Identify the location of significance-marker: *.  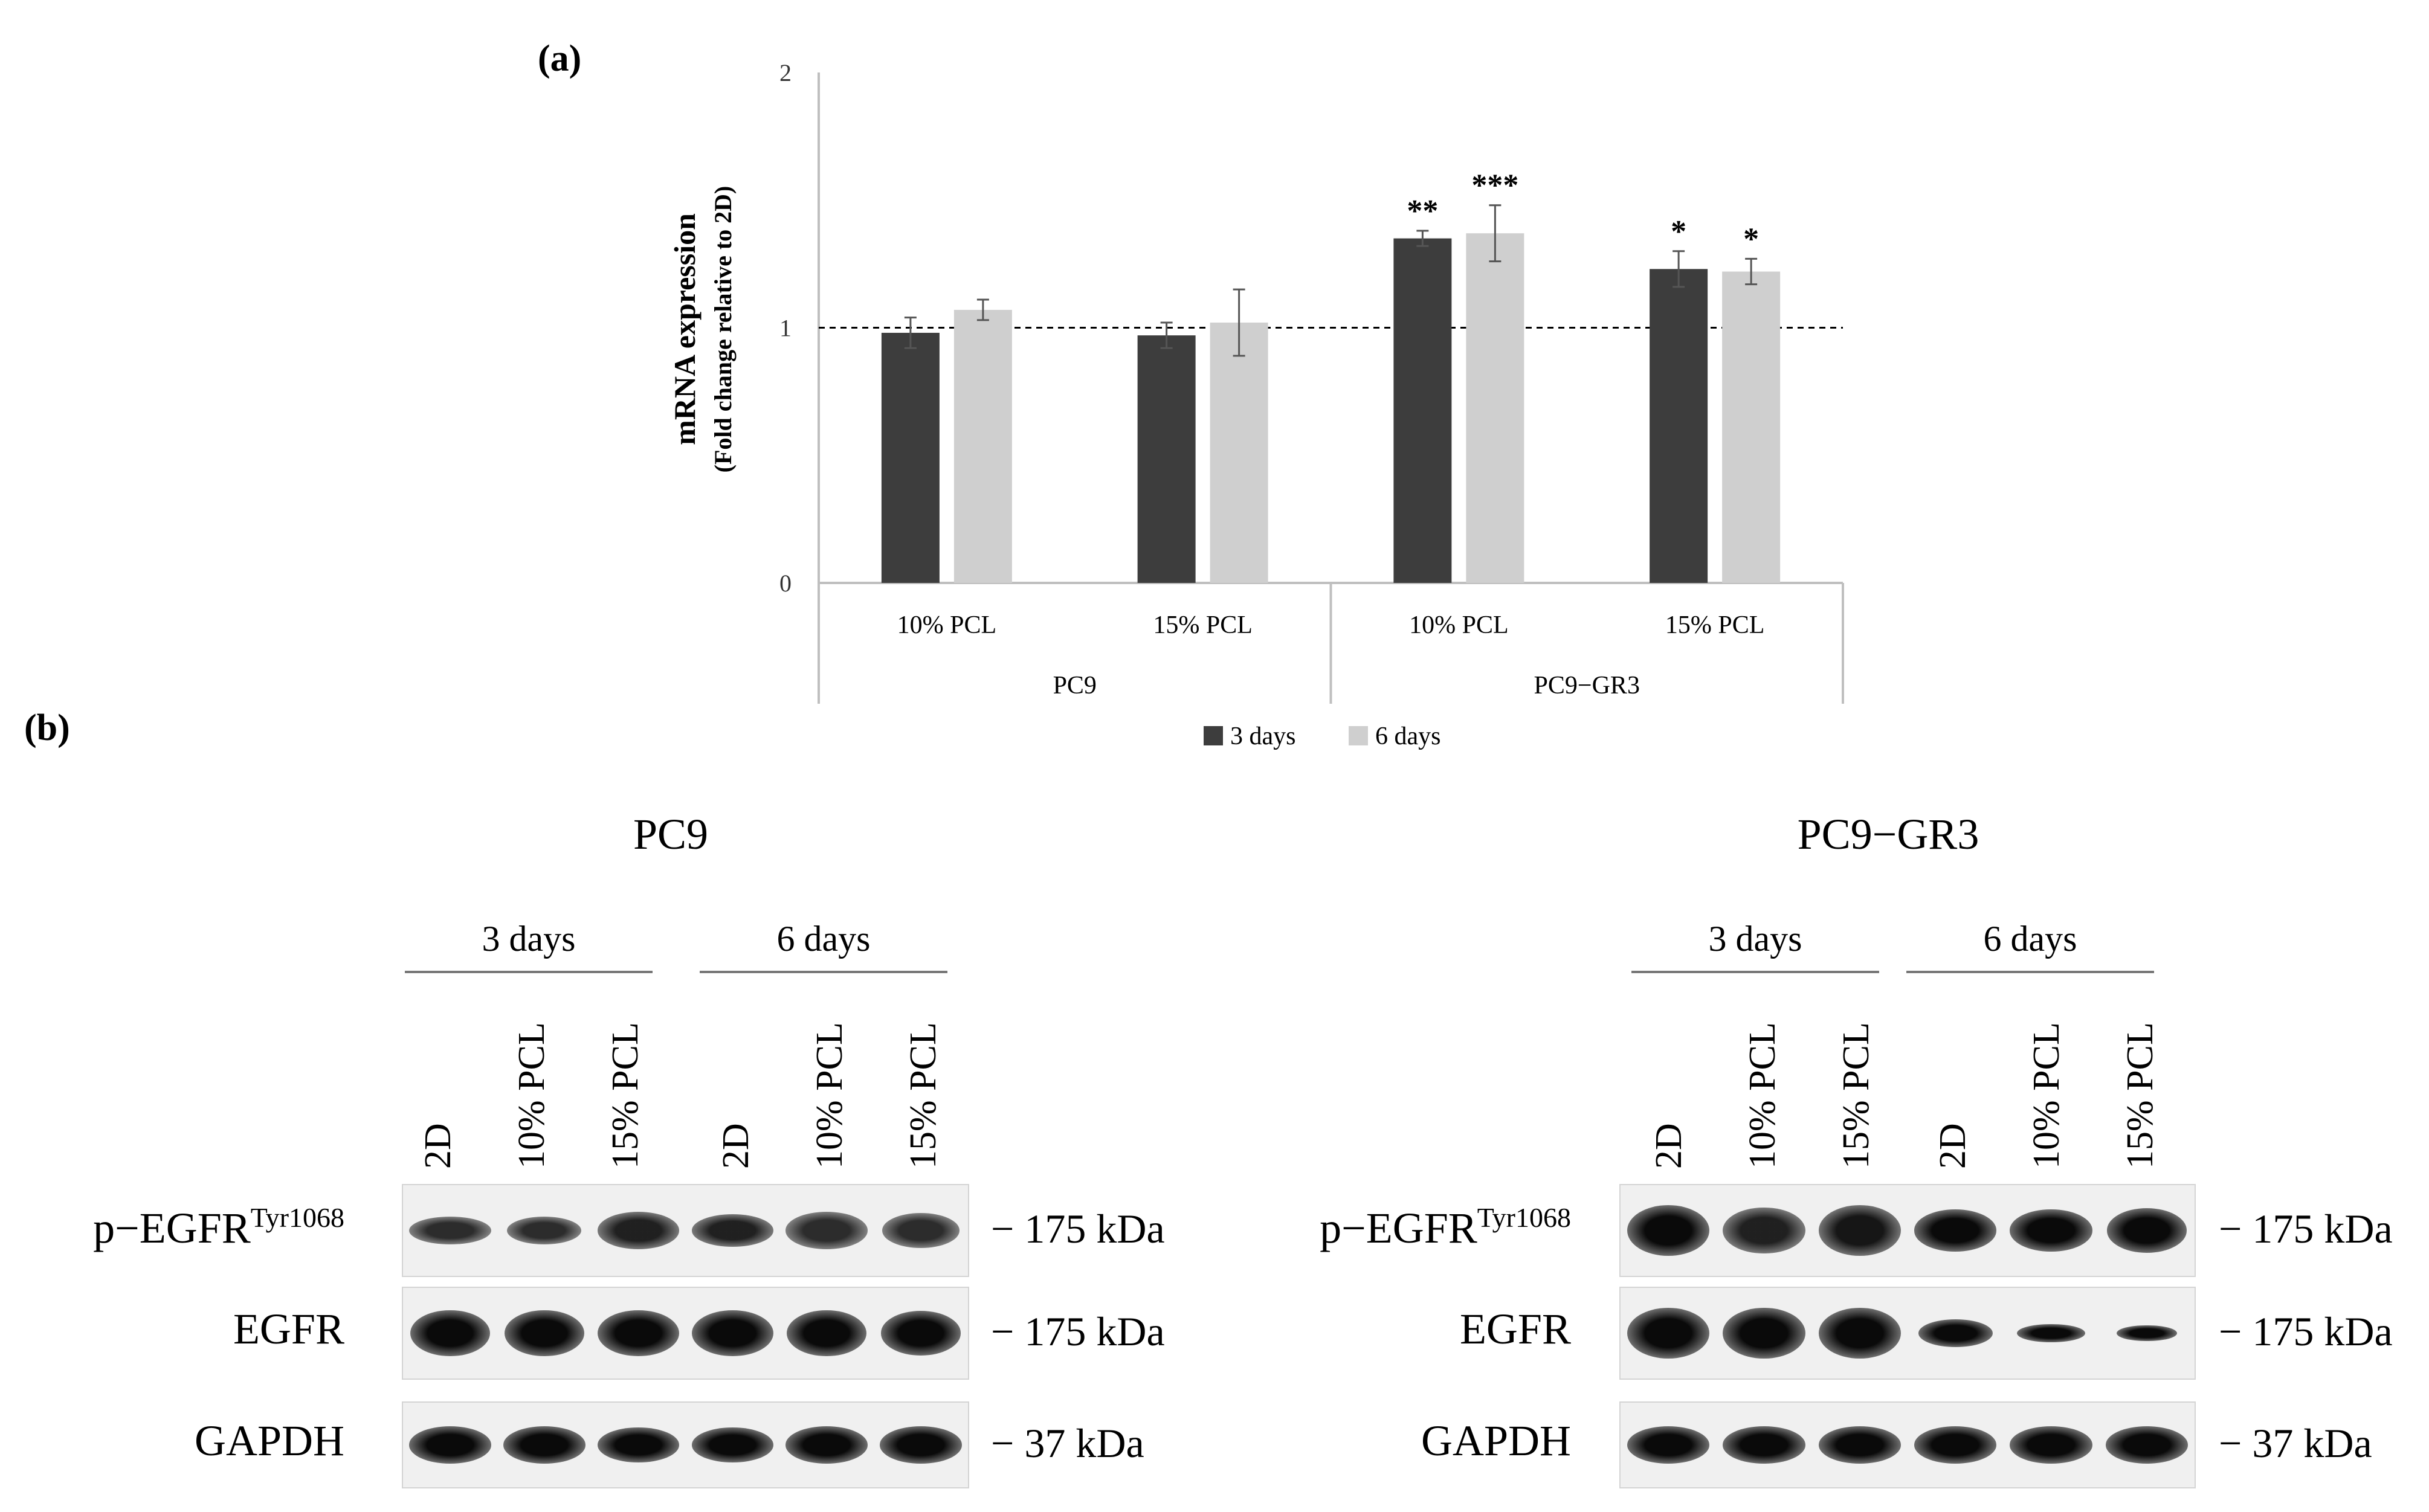
(1679, 231).